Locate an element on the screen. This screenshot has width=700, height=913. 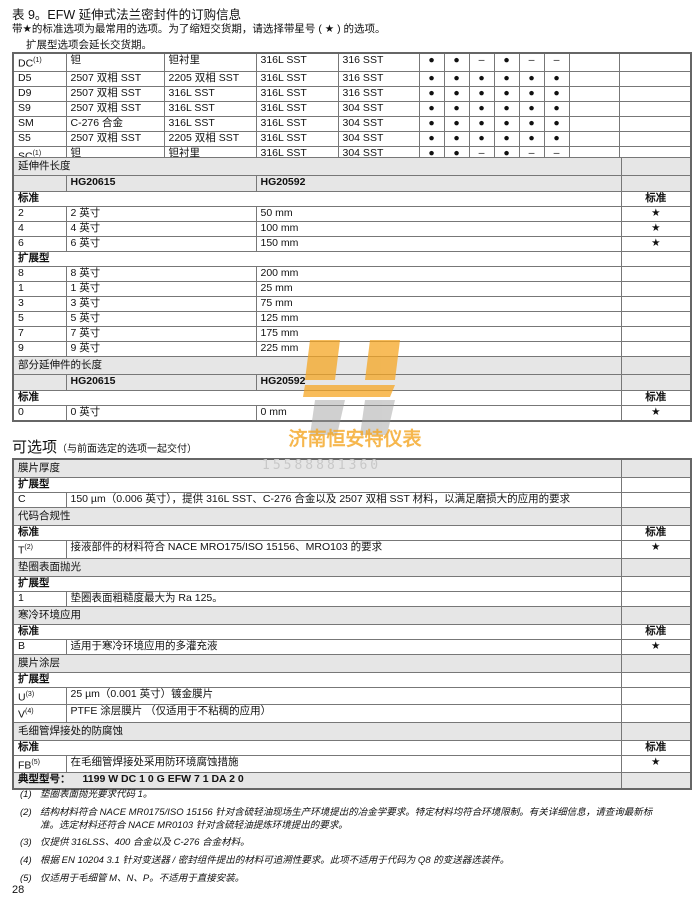
option-code: 7 is located at coordinates (39, 334).